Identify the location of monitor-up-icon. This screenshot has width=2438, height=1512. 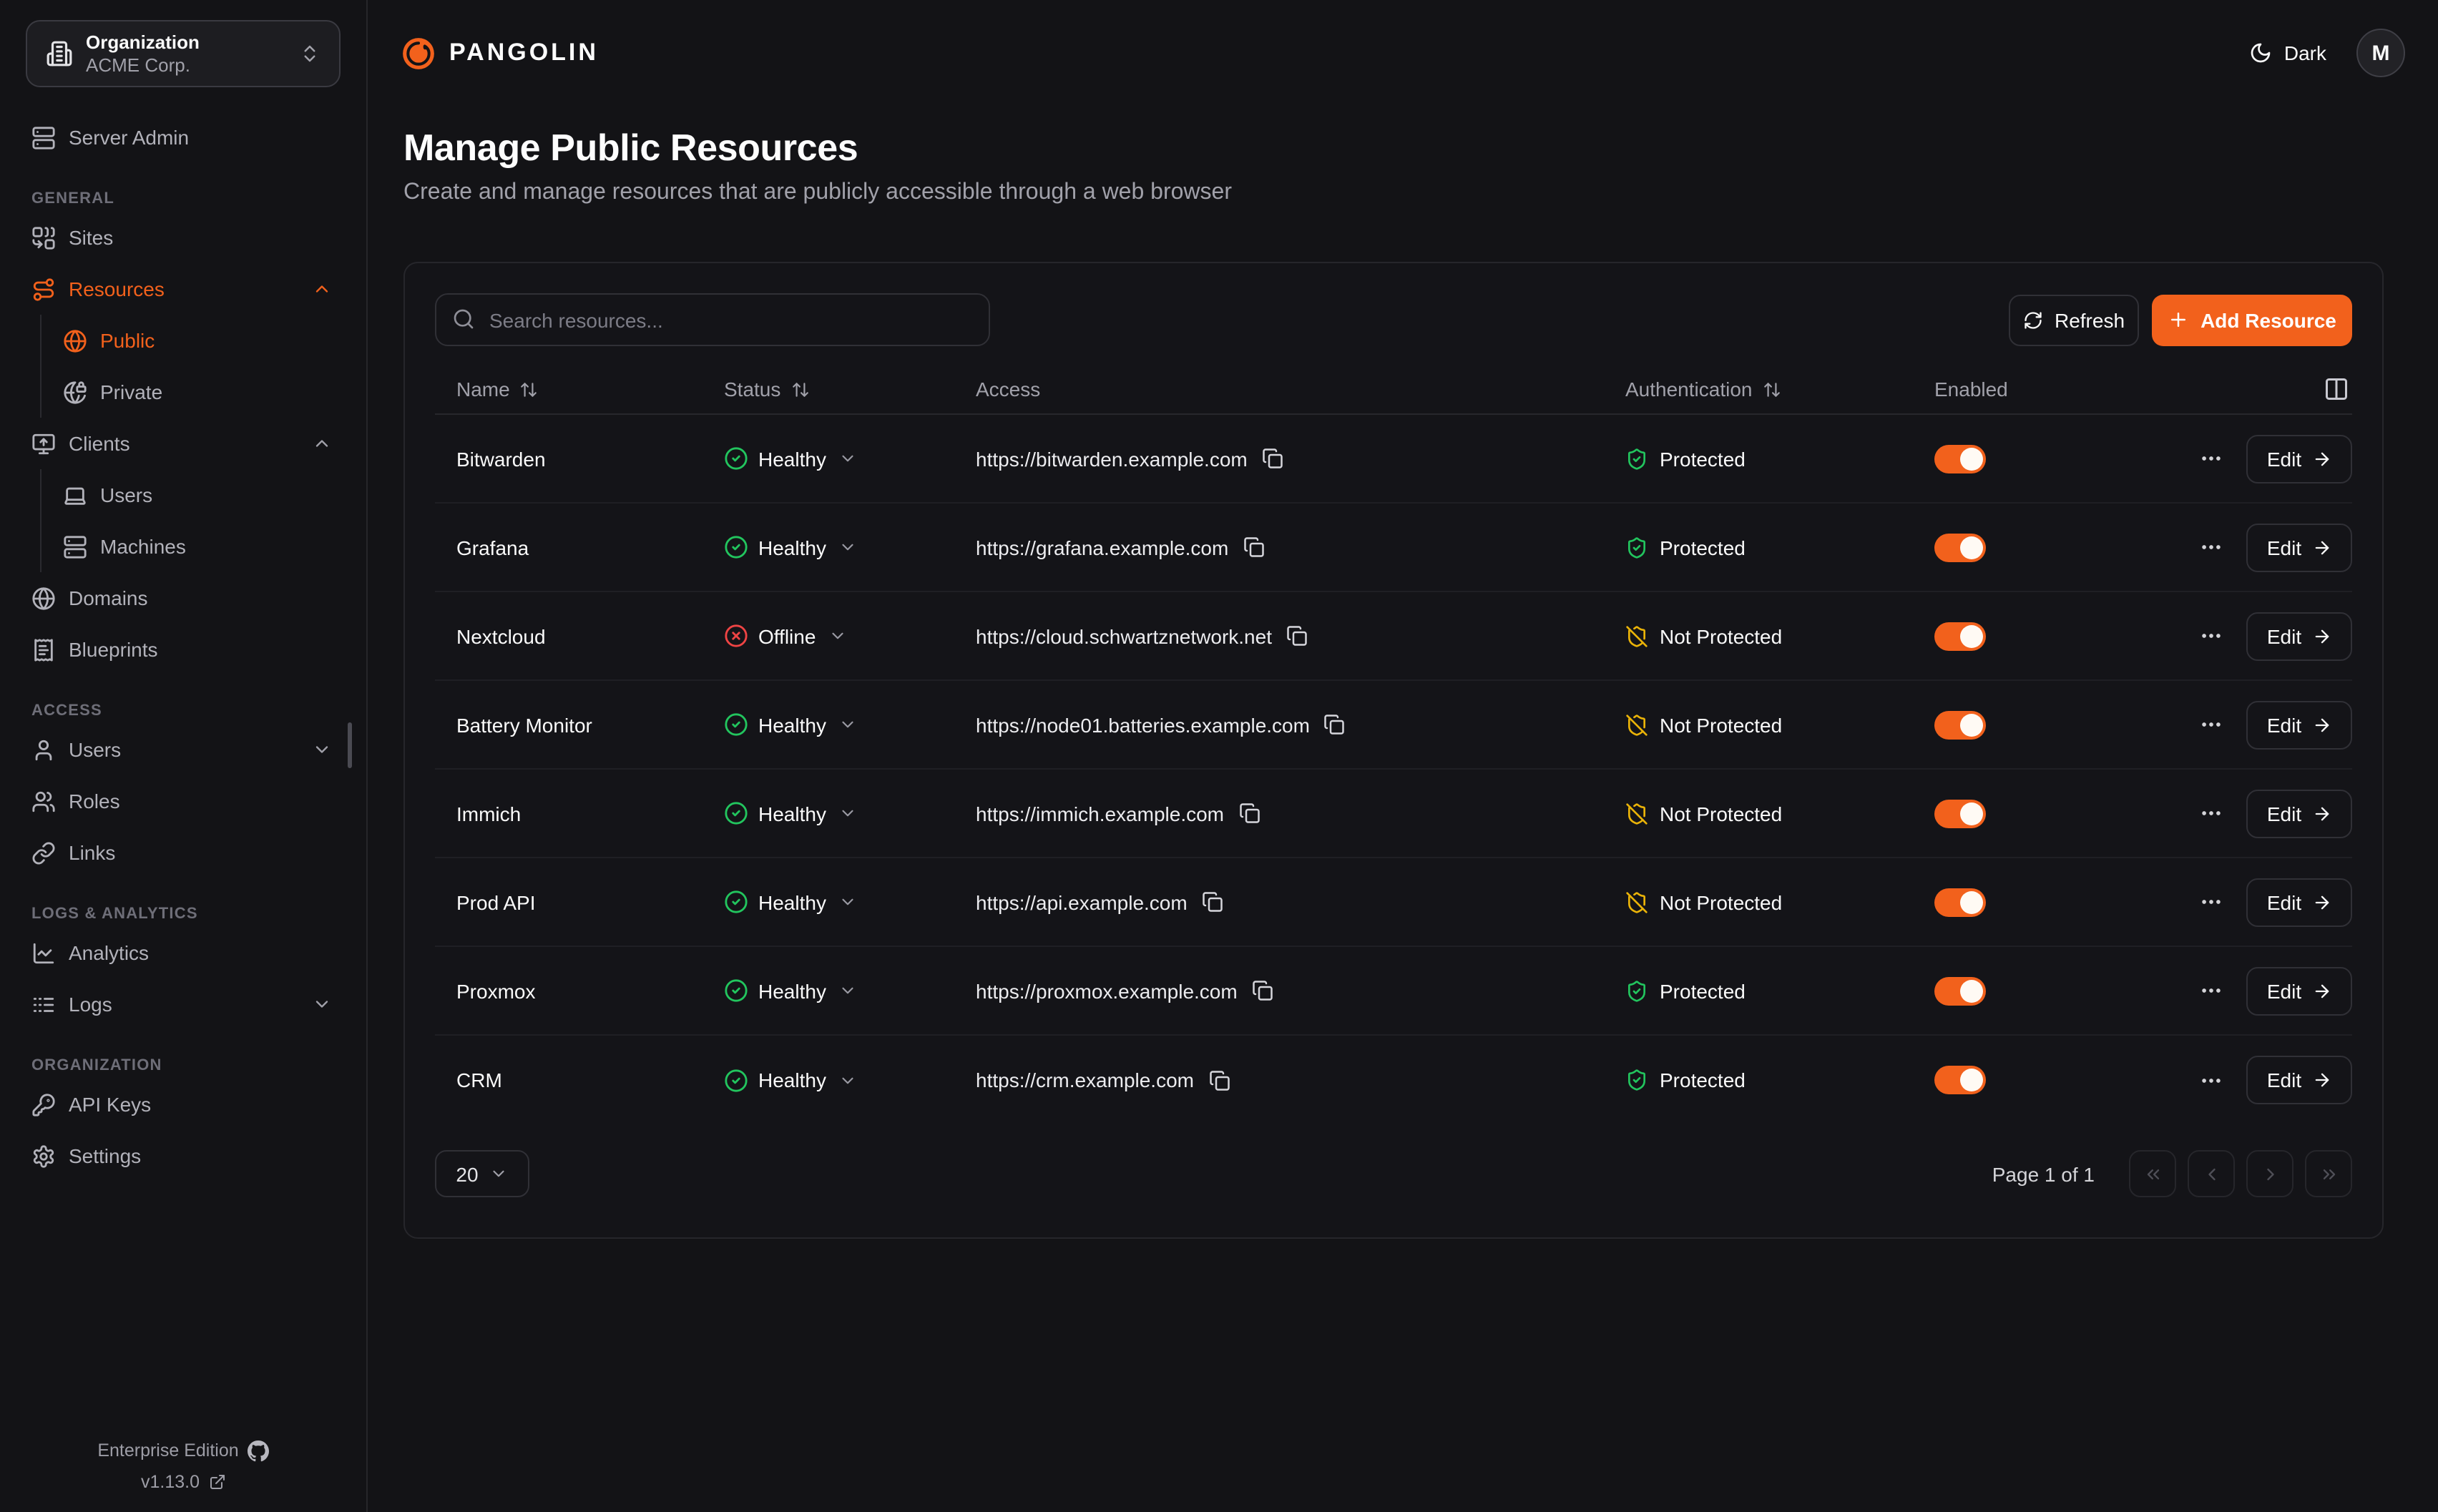
(43, 443).